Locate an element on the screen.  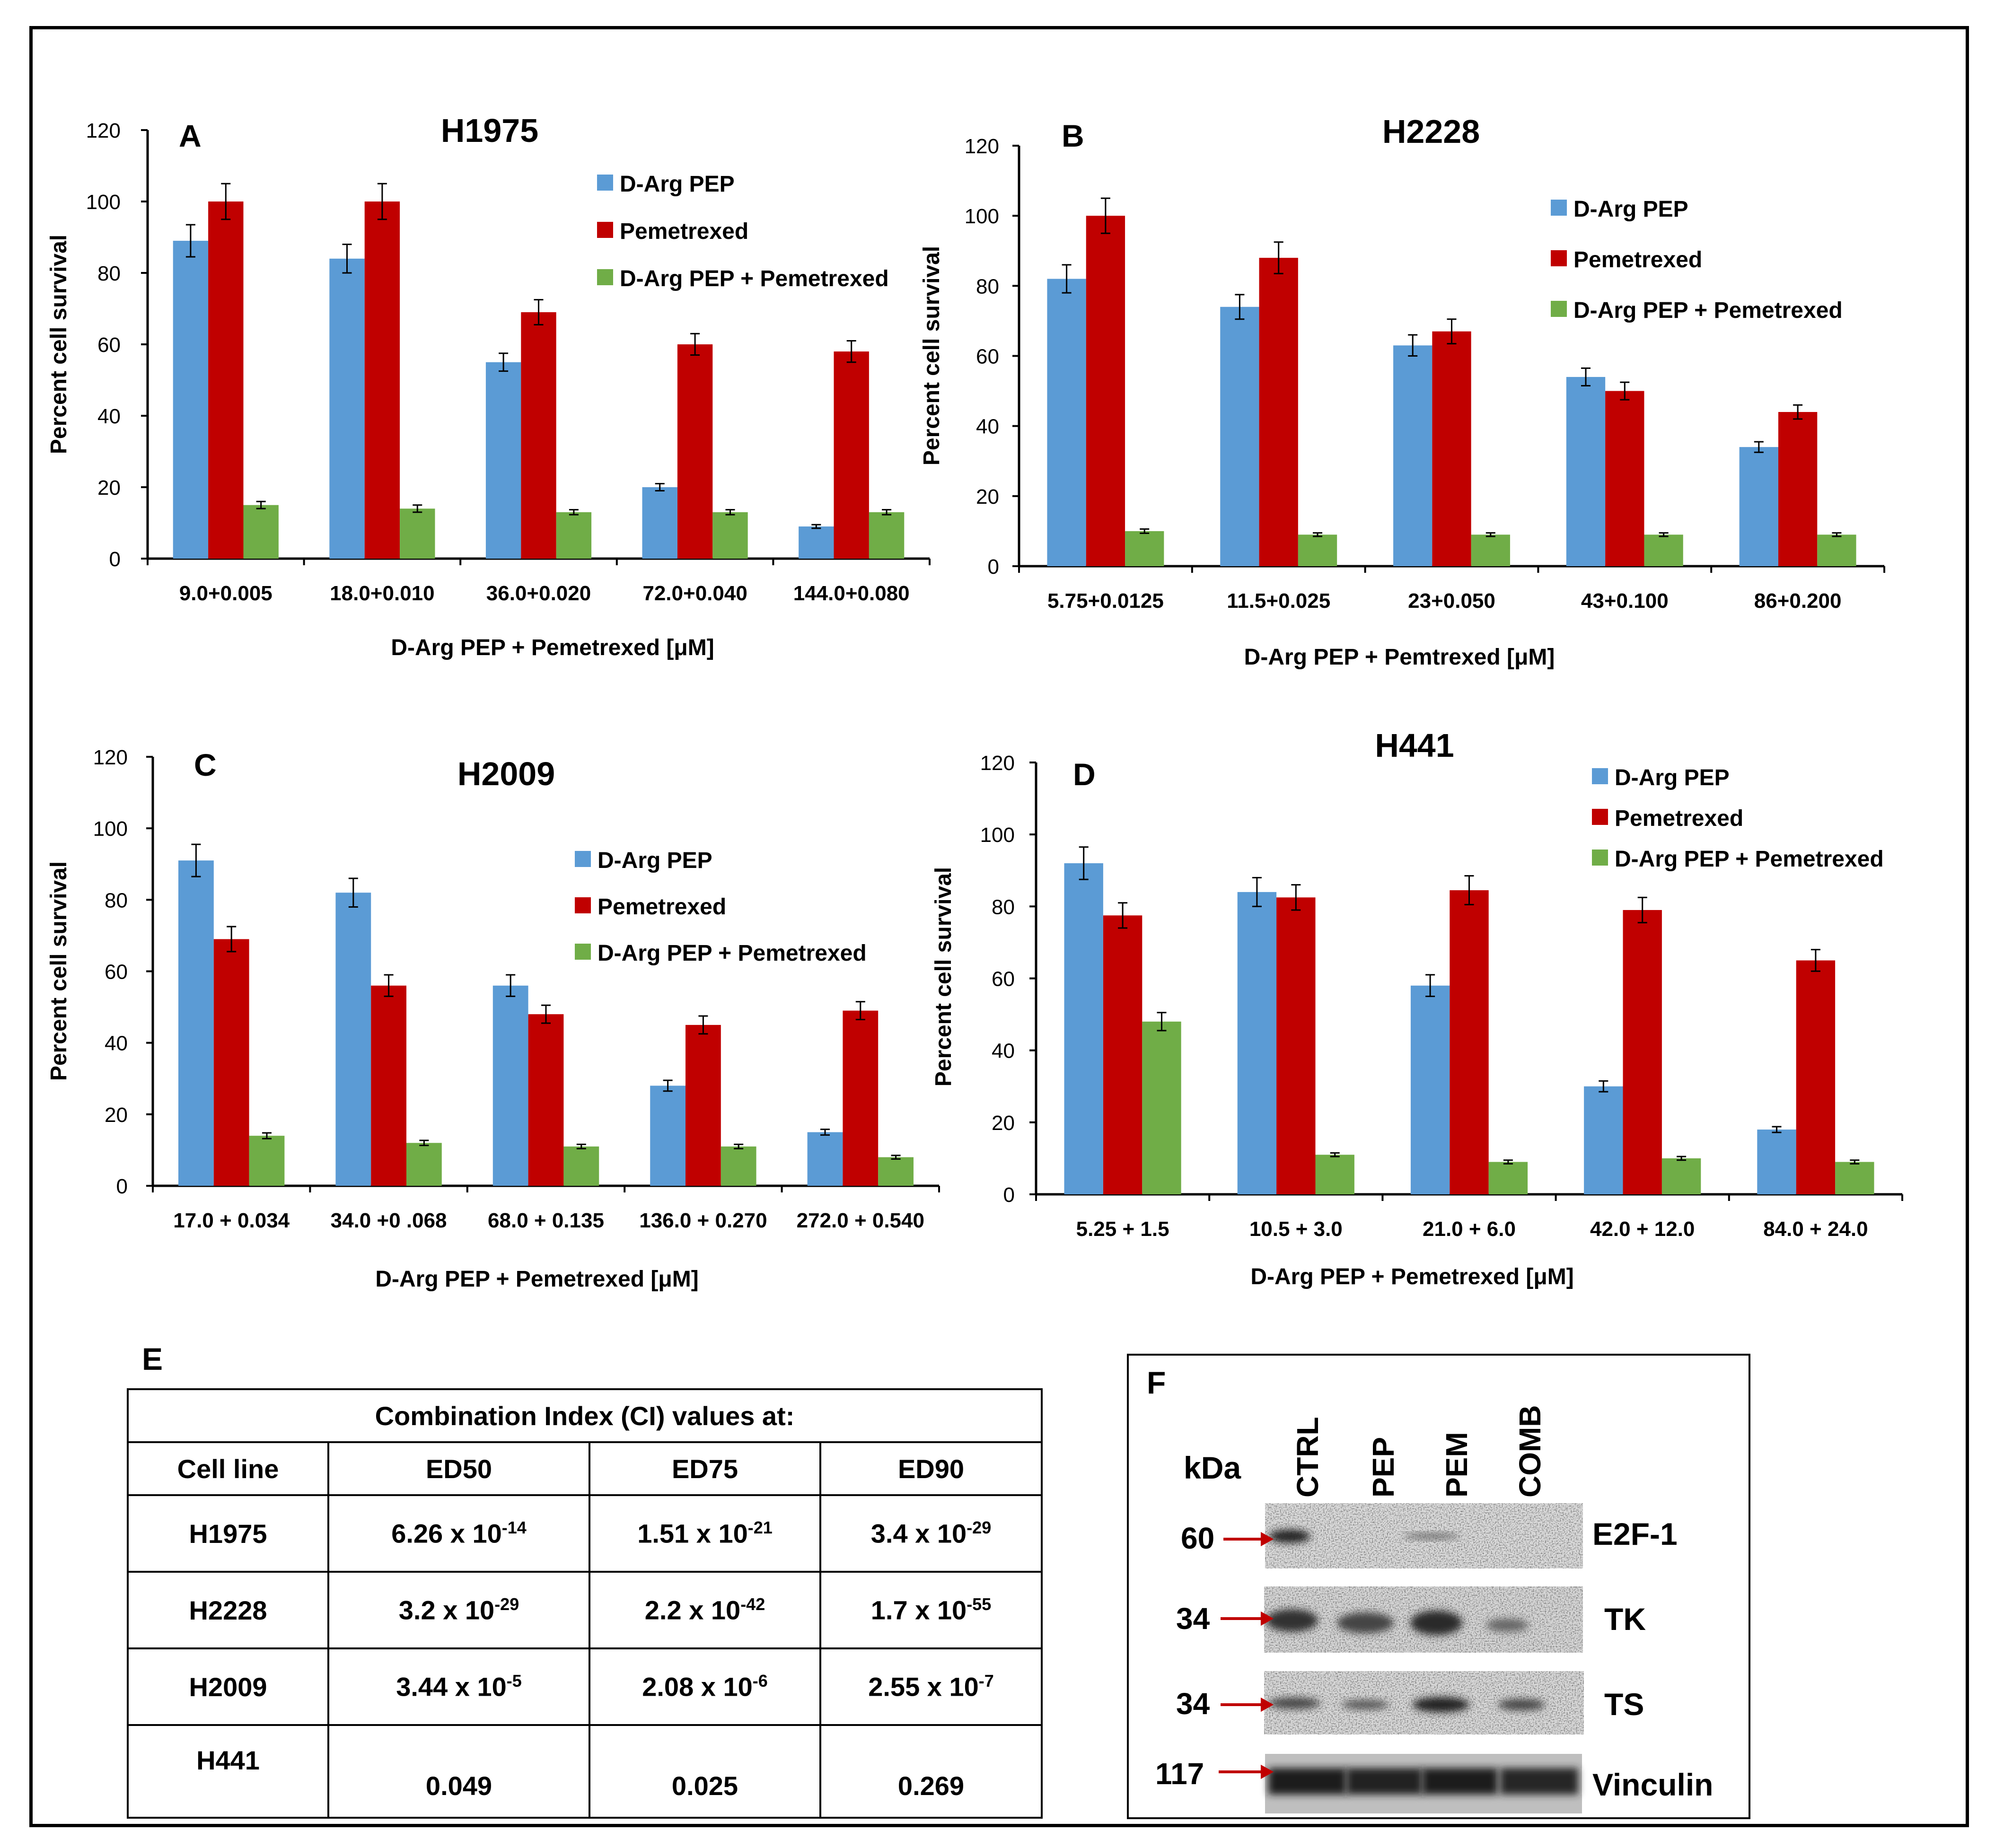
row-cell-line: H1975 is located at coordinates (228, 1533).